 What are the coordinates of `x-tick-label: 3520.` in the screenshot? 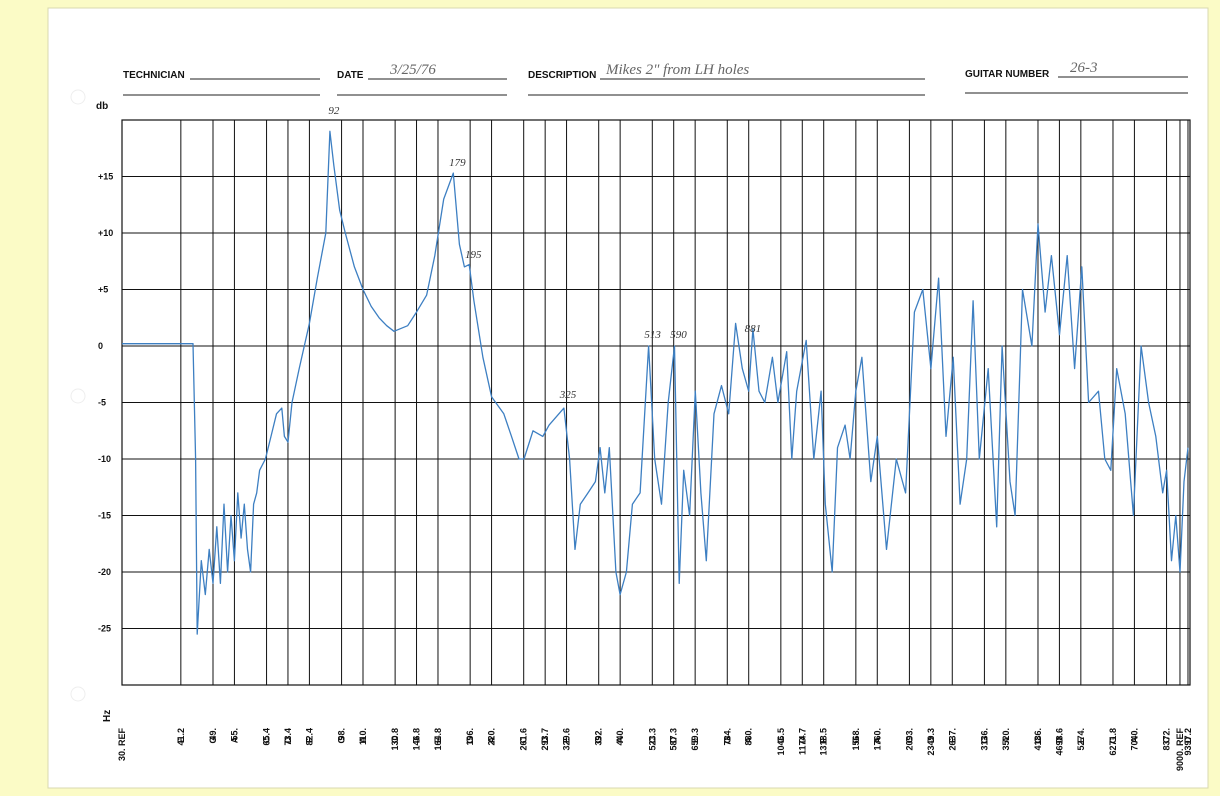 It's located at (1006, 739).